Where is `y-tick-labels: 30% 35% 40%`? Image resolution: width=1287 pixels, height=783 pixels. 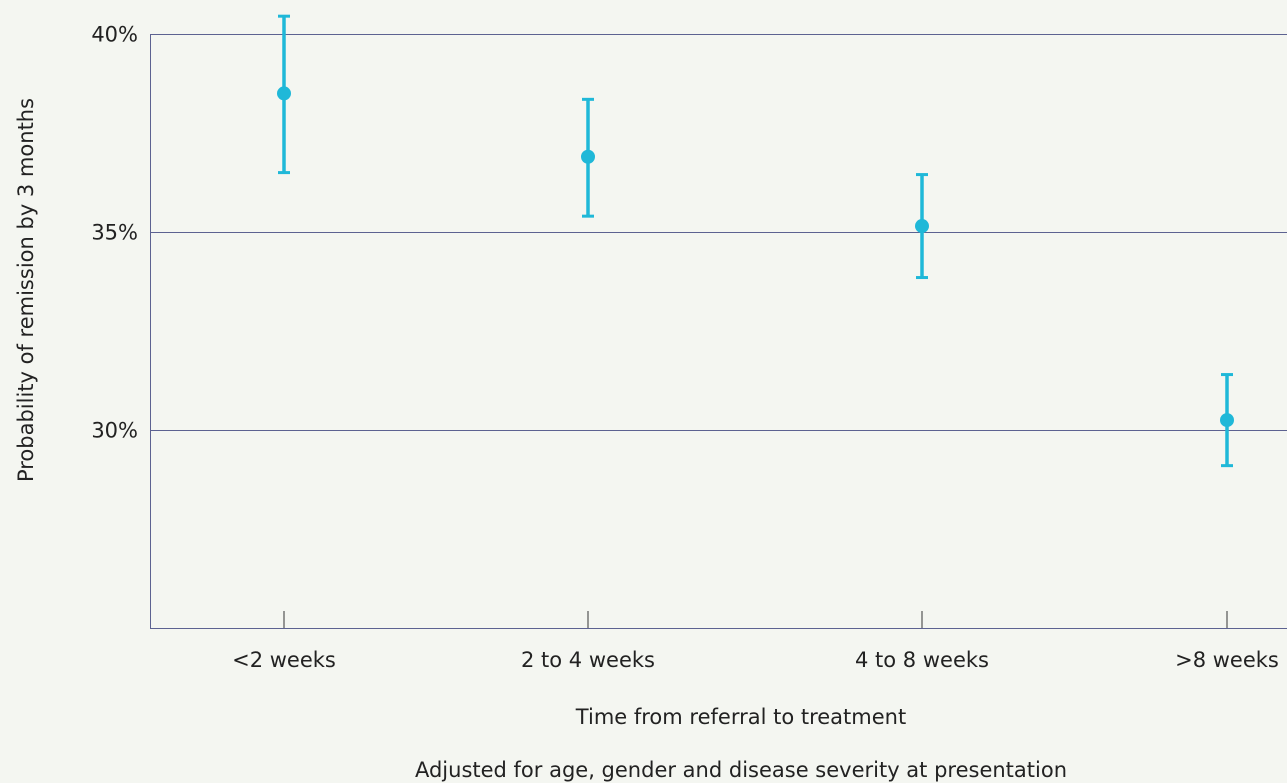
y-tick-labels: 30% 35% 40% is located at coordinates (114, 233).